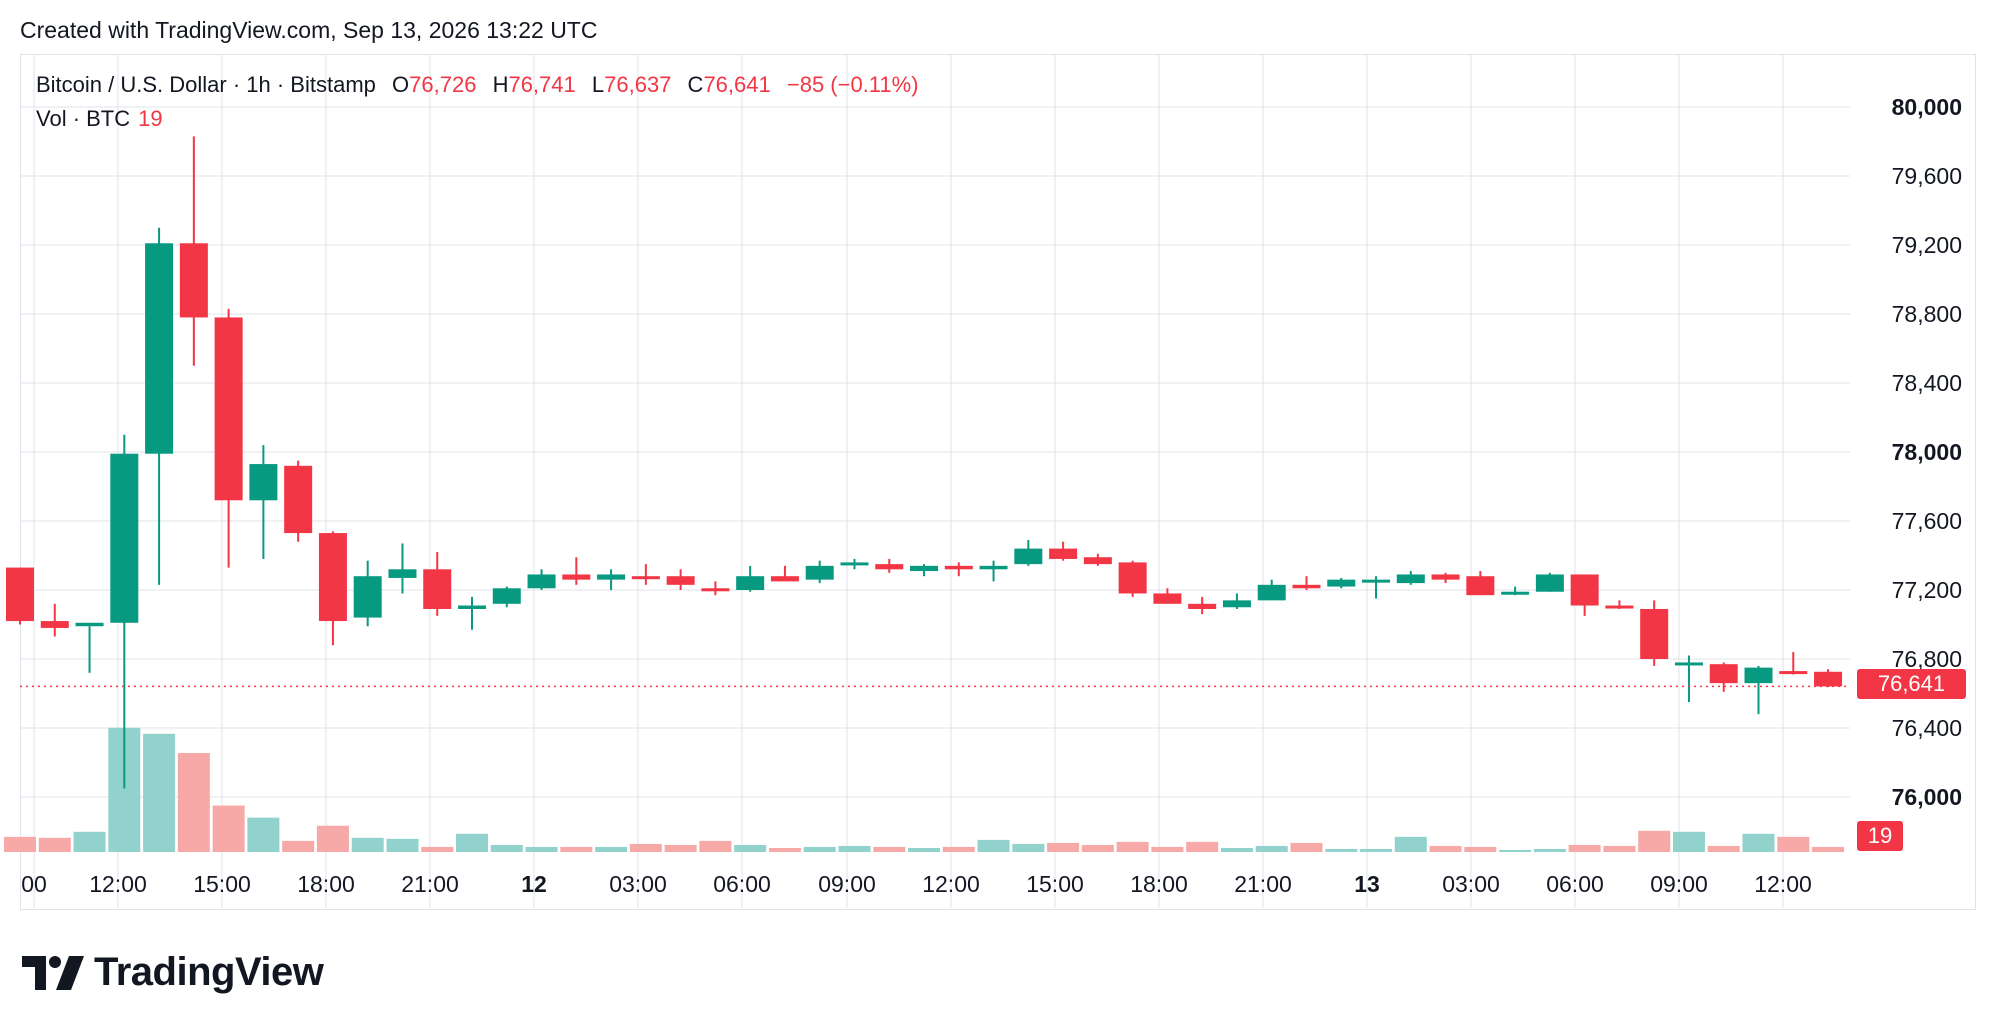 Image resolution: width=1996 pixels, height=1028 pixels. What do you see at coordinates (1927, 797) in the screenshot?
I see `y-tick-label: 76,000` at bounding box center [1927, 797].